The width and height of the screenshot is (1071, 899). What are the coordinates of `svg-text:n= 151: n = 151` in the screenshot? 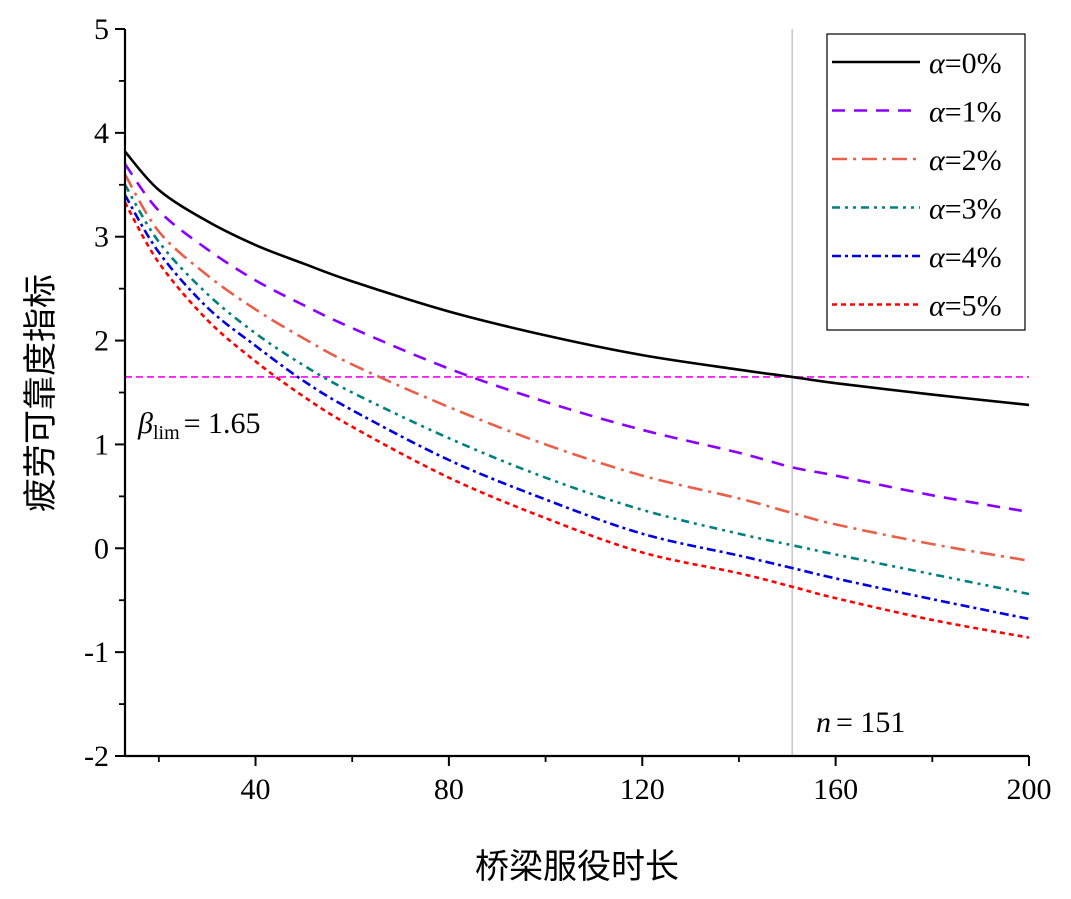 It's located at (860, 722).